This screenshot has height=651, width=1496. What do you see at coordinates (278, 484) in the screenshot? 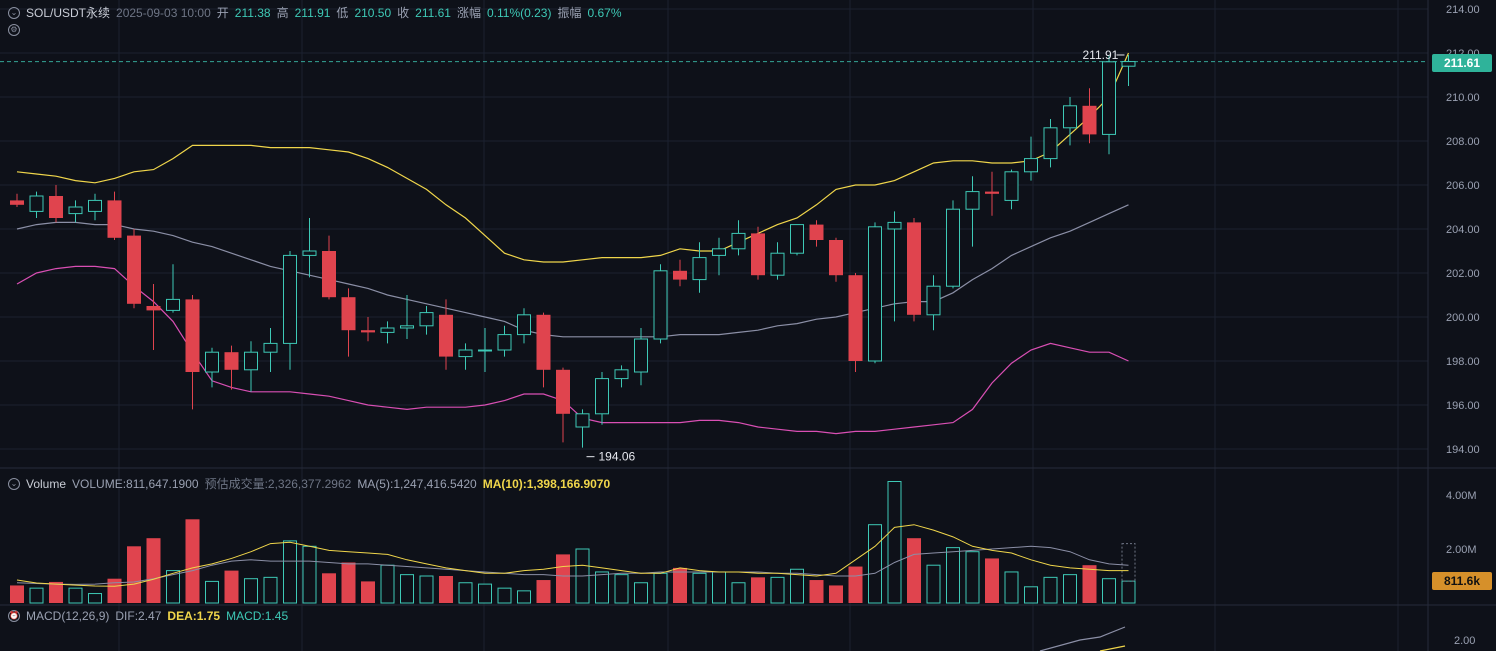
I see `volume-estimate: 预估成交量:2,326,377.2962` at bounding box center [278, 484].